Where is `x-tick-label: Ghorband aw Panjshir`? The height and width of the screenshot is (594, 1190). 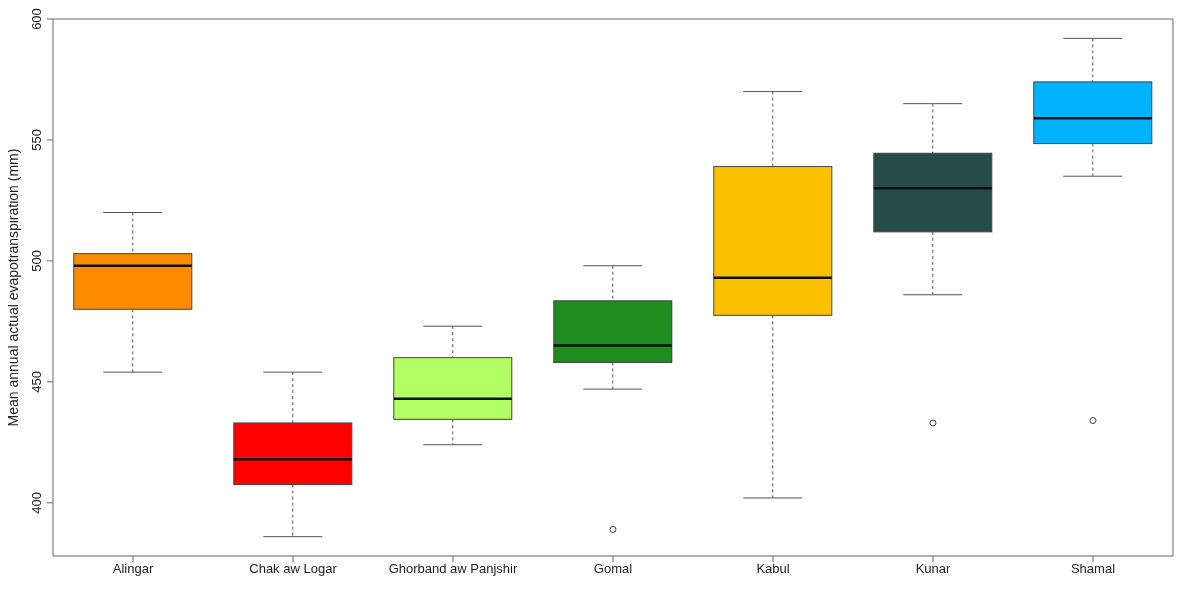
x-tick-label: Ghorband aw Panjshir is located at coordinates (453, 569).